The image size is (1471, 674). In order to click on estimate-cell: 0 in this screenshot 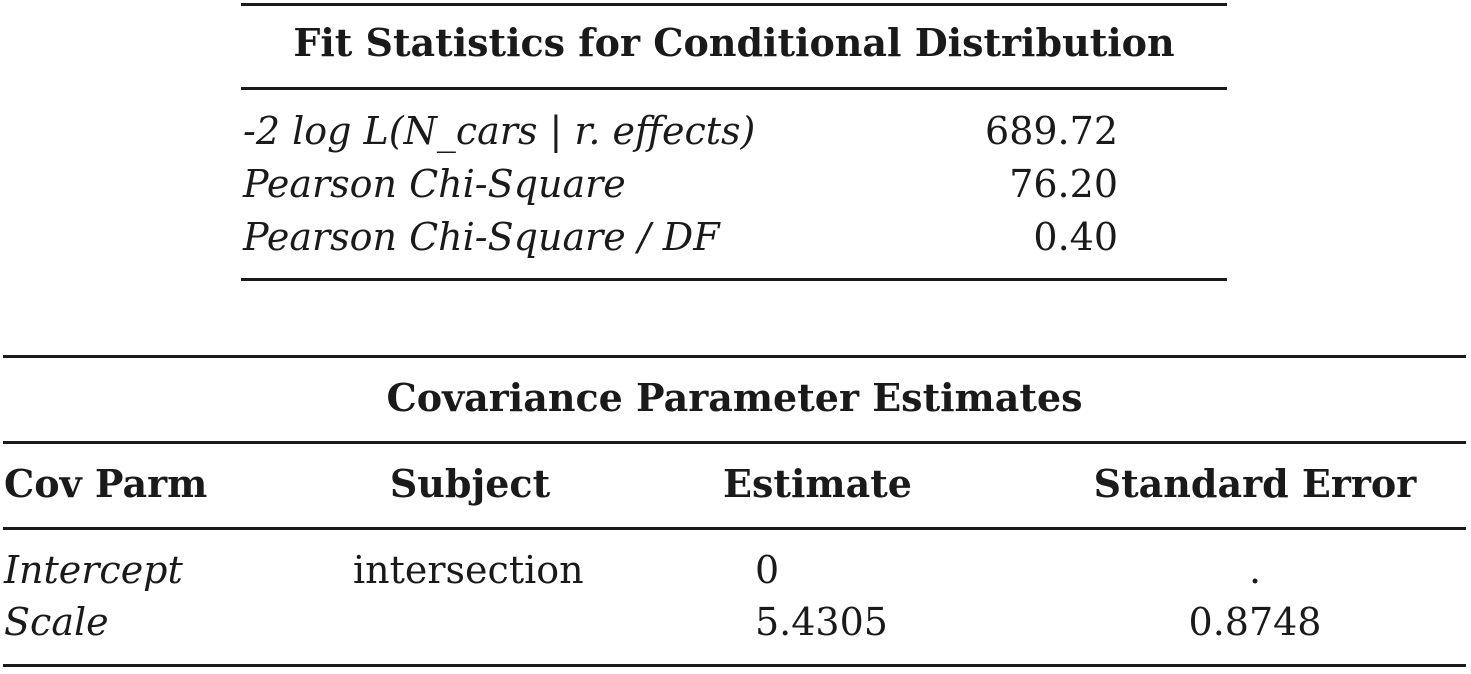, I will do `click(767, 570)`.